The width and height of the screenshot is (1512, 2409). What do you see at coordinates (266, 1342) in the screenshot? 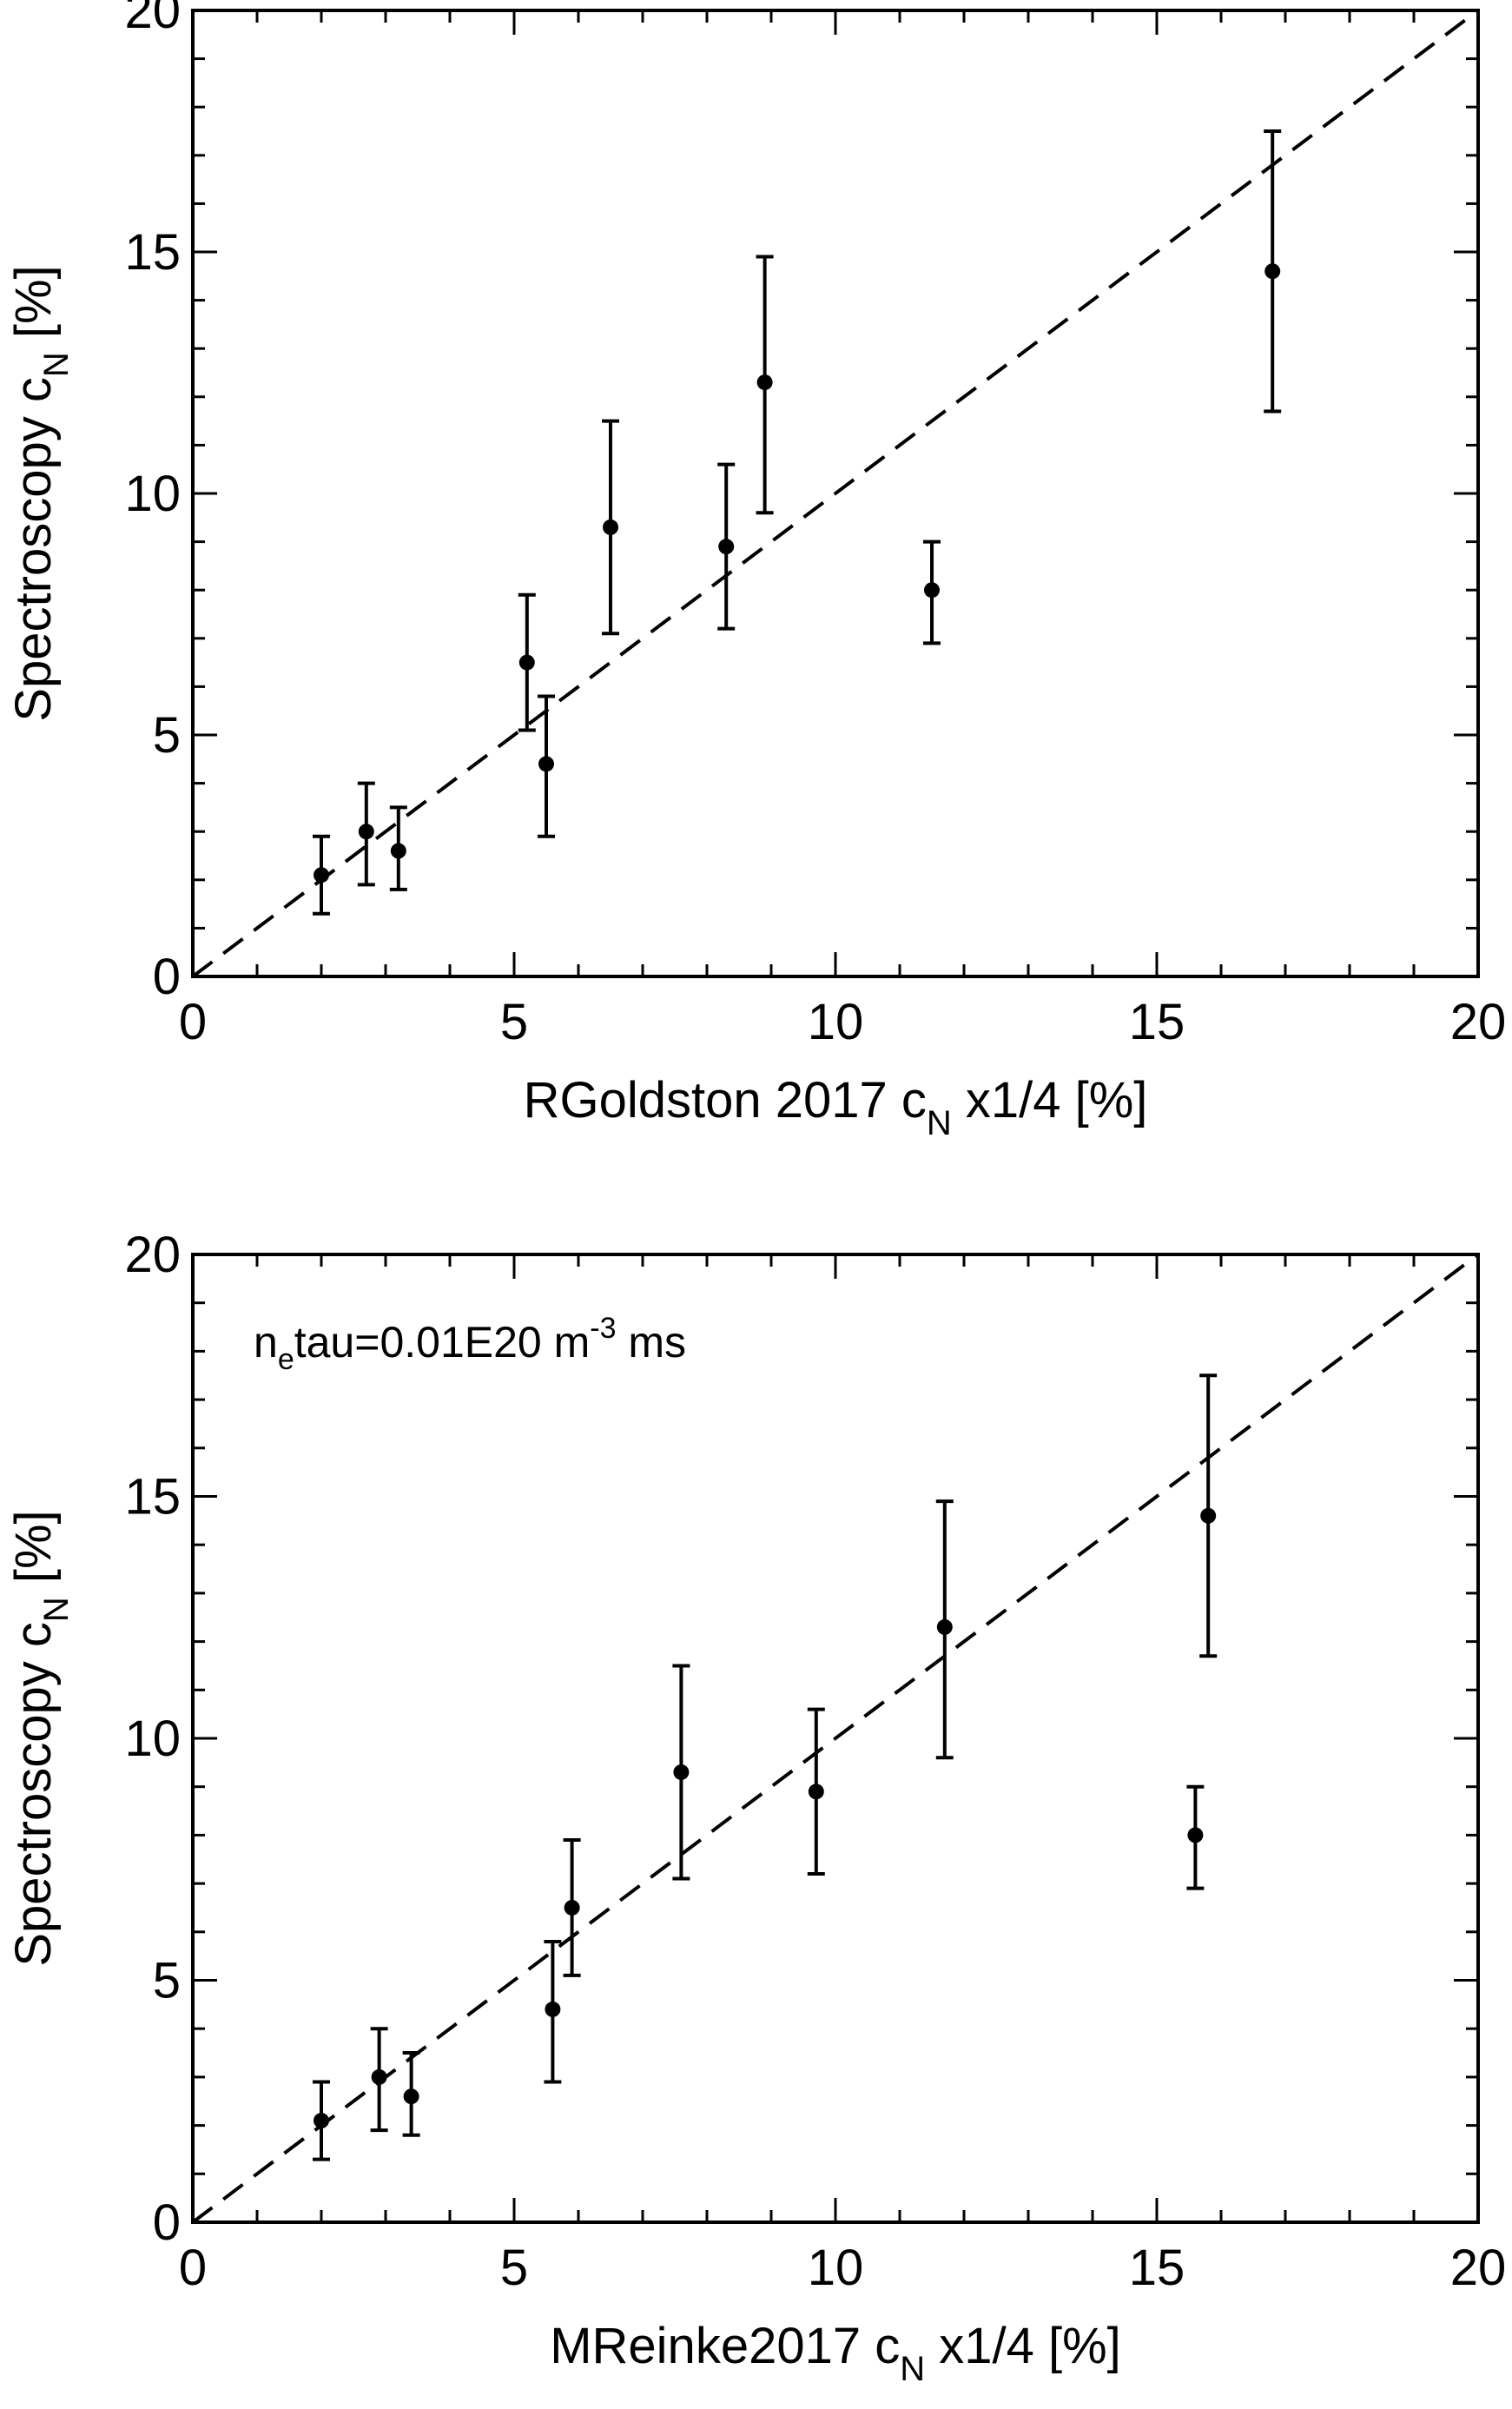
I see `annotation-part: n` at bounding box center [266, 1342].